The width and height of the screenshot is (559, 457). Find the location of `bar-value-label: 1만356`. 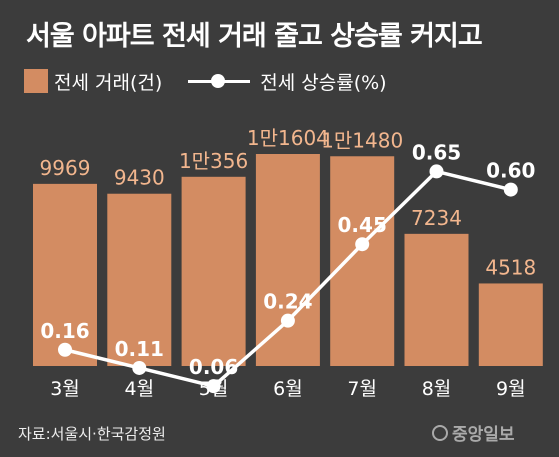

bar-value-label: 1만356 is located at coordinates (213, 161).